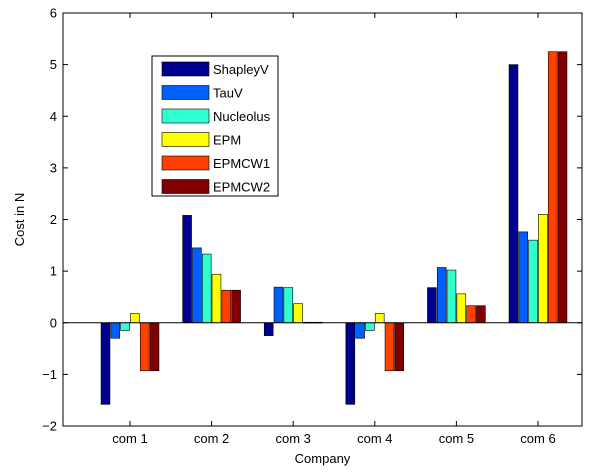 This screenshot has width=596, height=473. What do you see at coordinates (19, 219) in the screenshot?
I see `y-axis-label: Cost in N` at bounding box center [19, 219].